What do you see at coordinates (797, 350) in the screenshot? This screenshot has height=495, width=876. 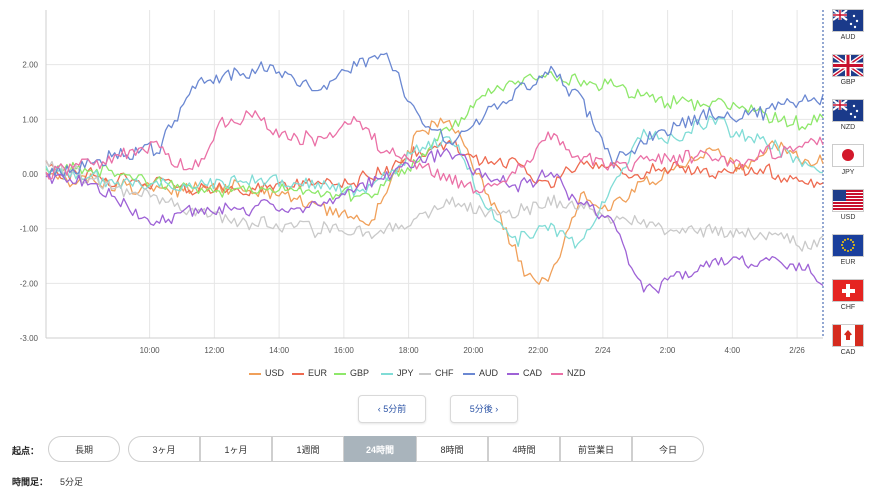 I see `x-tick-label: 2/26` at bounding box center [797, 350].